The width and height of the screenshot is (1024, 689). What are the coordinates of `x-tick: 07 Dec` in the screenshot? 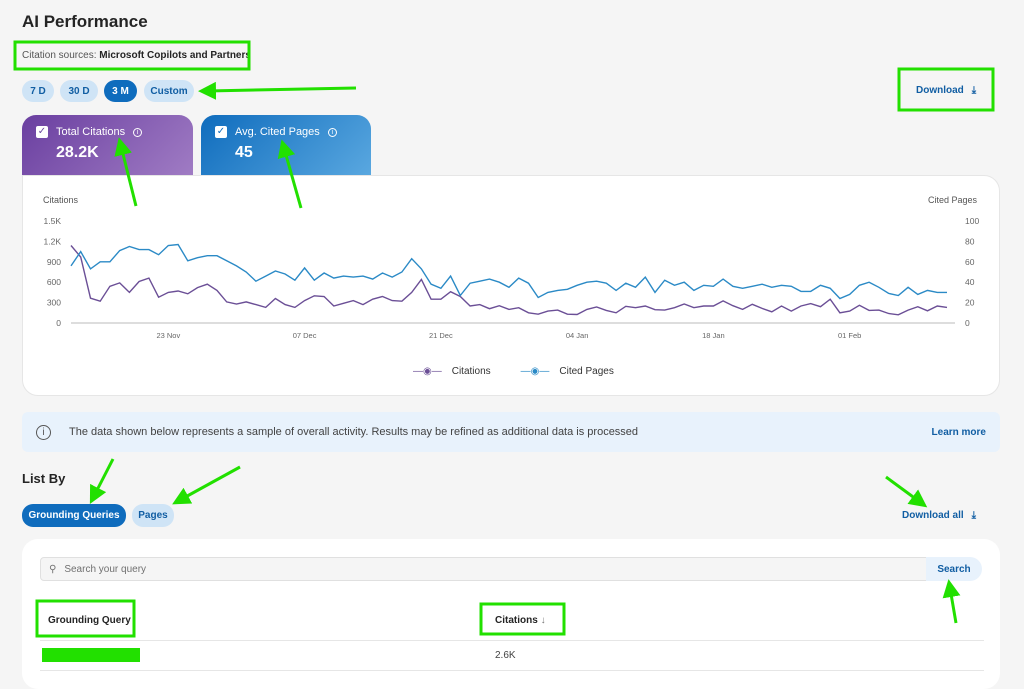 It's located at (305, 335).